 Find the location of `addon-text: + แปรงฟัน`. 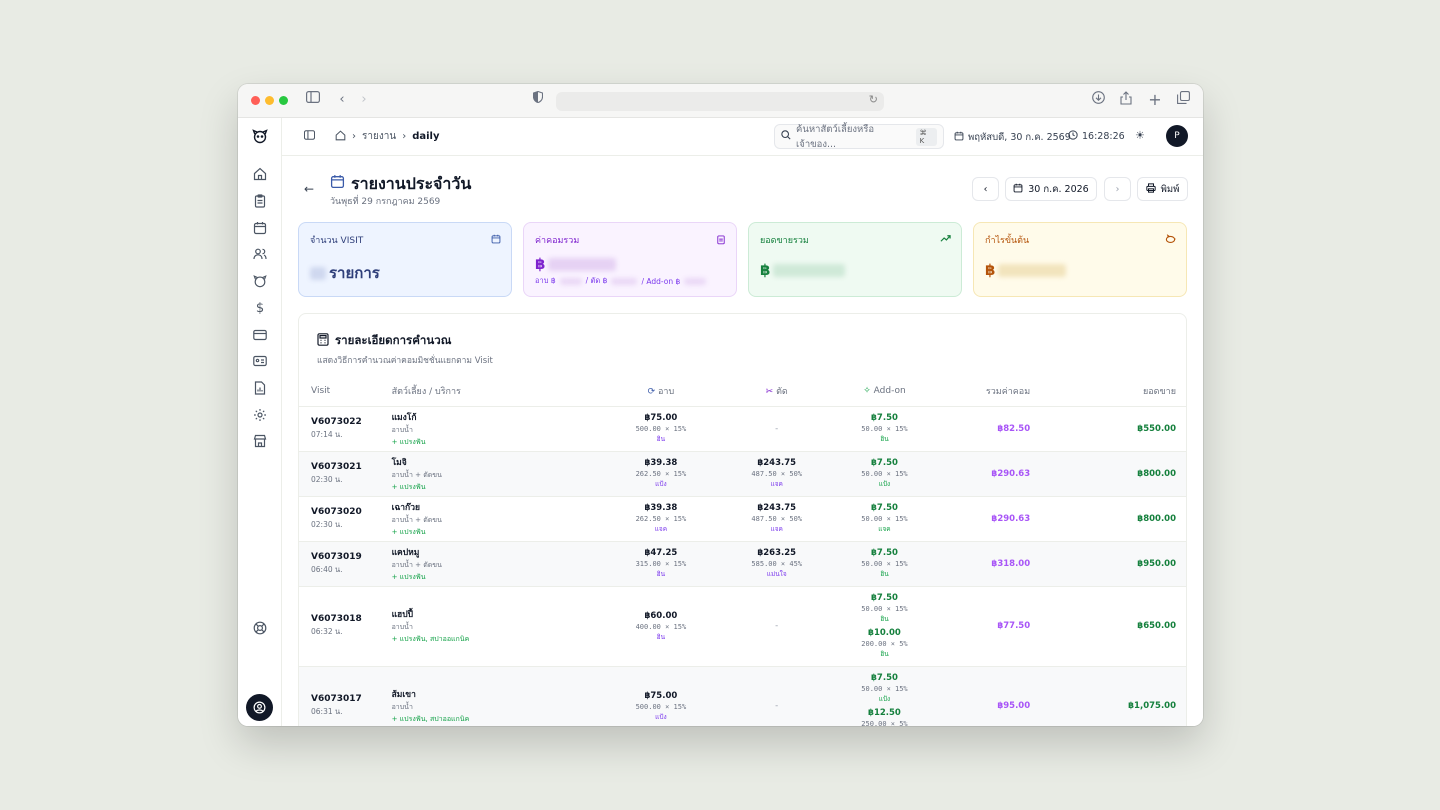

addon-text: + แปรงฟัน is located at coordinates (408, 531).